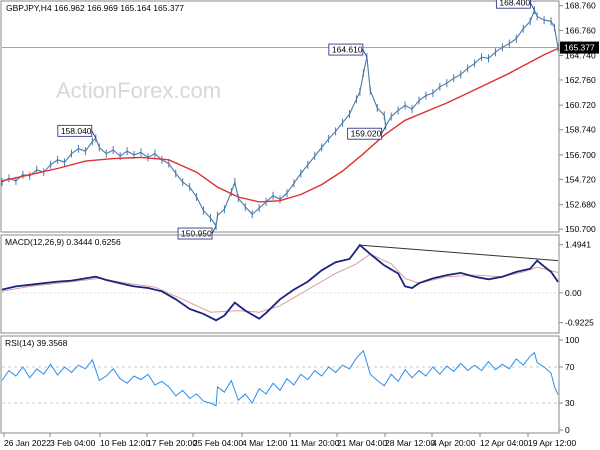 Image resolution: width=600 pixels, height=450 pixels. I want to click on macd-y-tick-label: 0.00, so click(573, 293).